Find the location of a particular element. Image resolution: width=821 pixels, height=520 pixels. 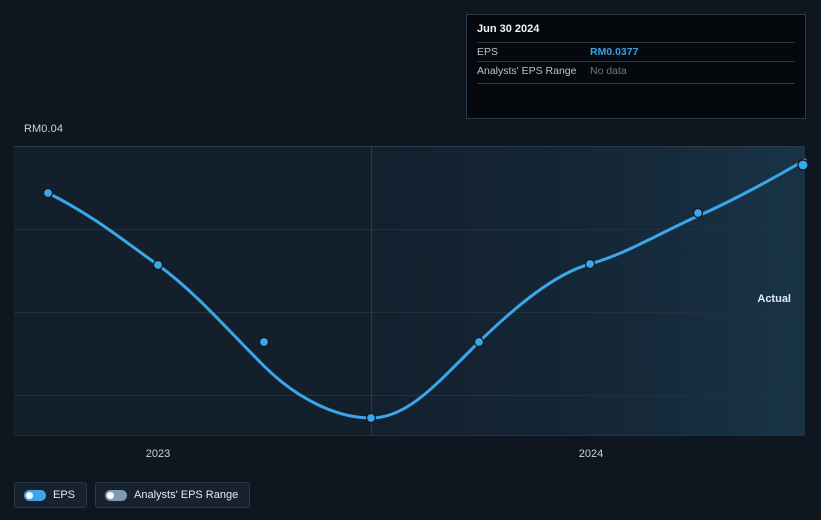

tooltip-row-eps: EPS RM0.0377 is located at coordinates (636, 51).